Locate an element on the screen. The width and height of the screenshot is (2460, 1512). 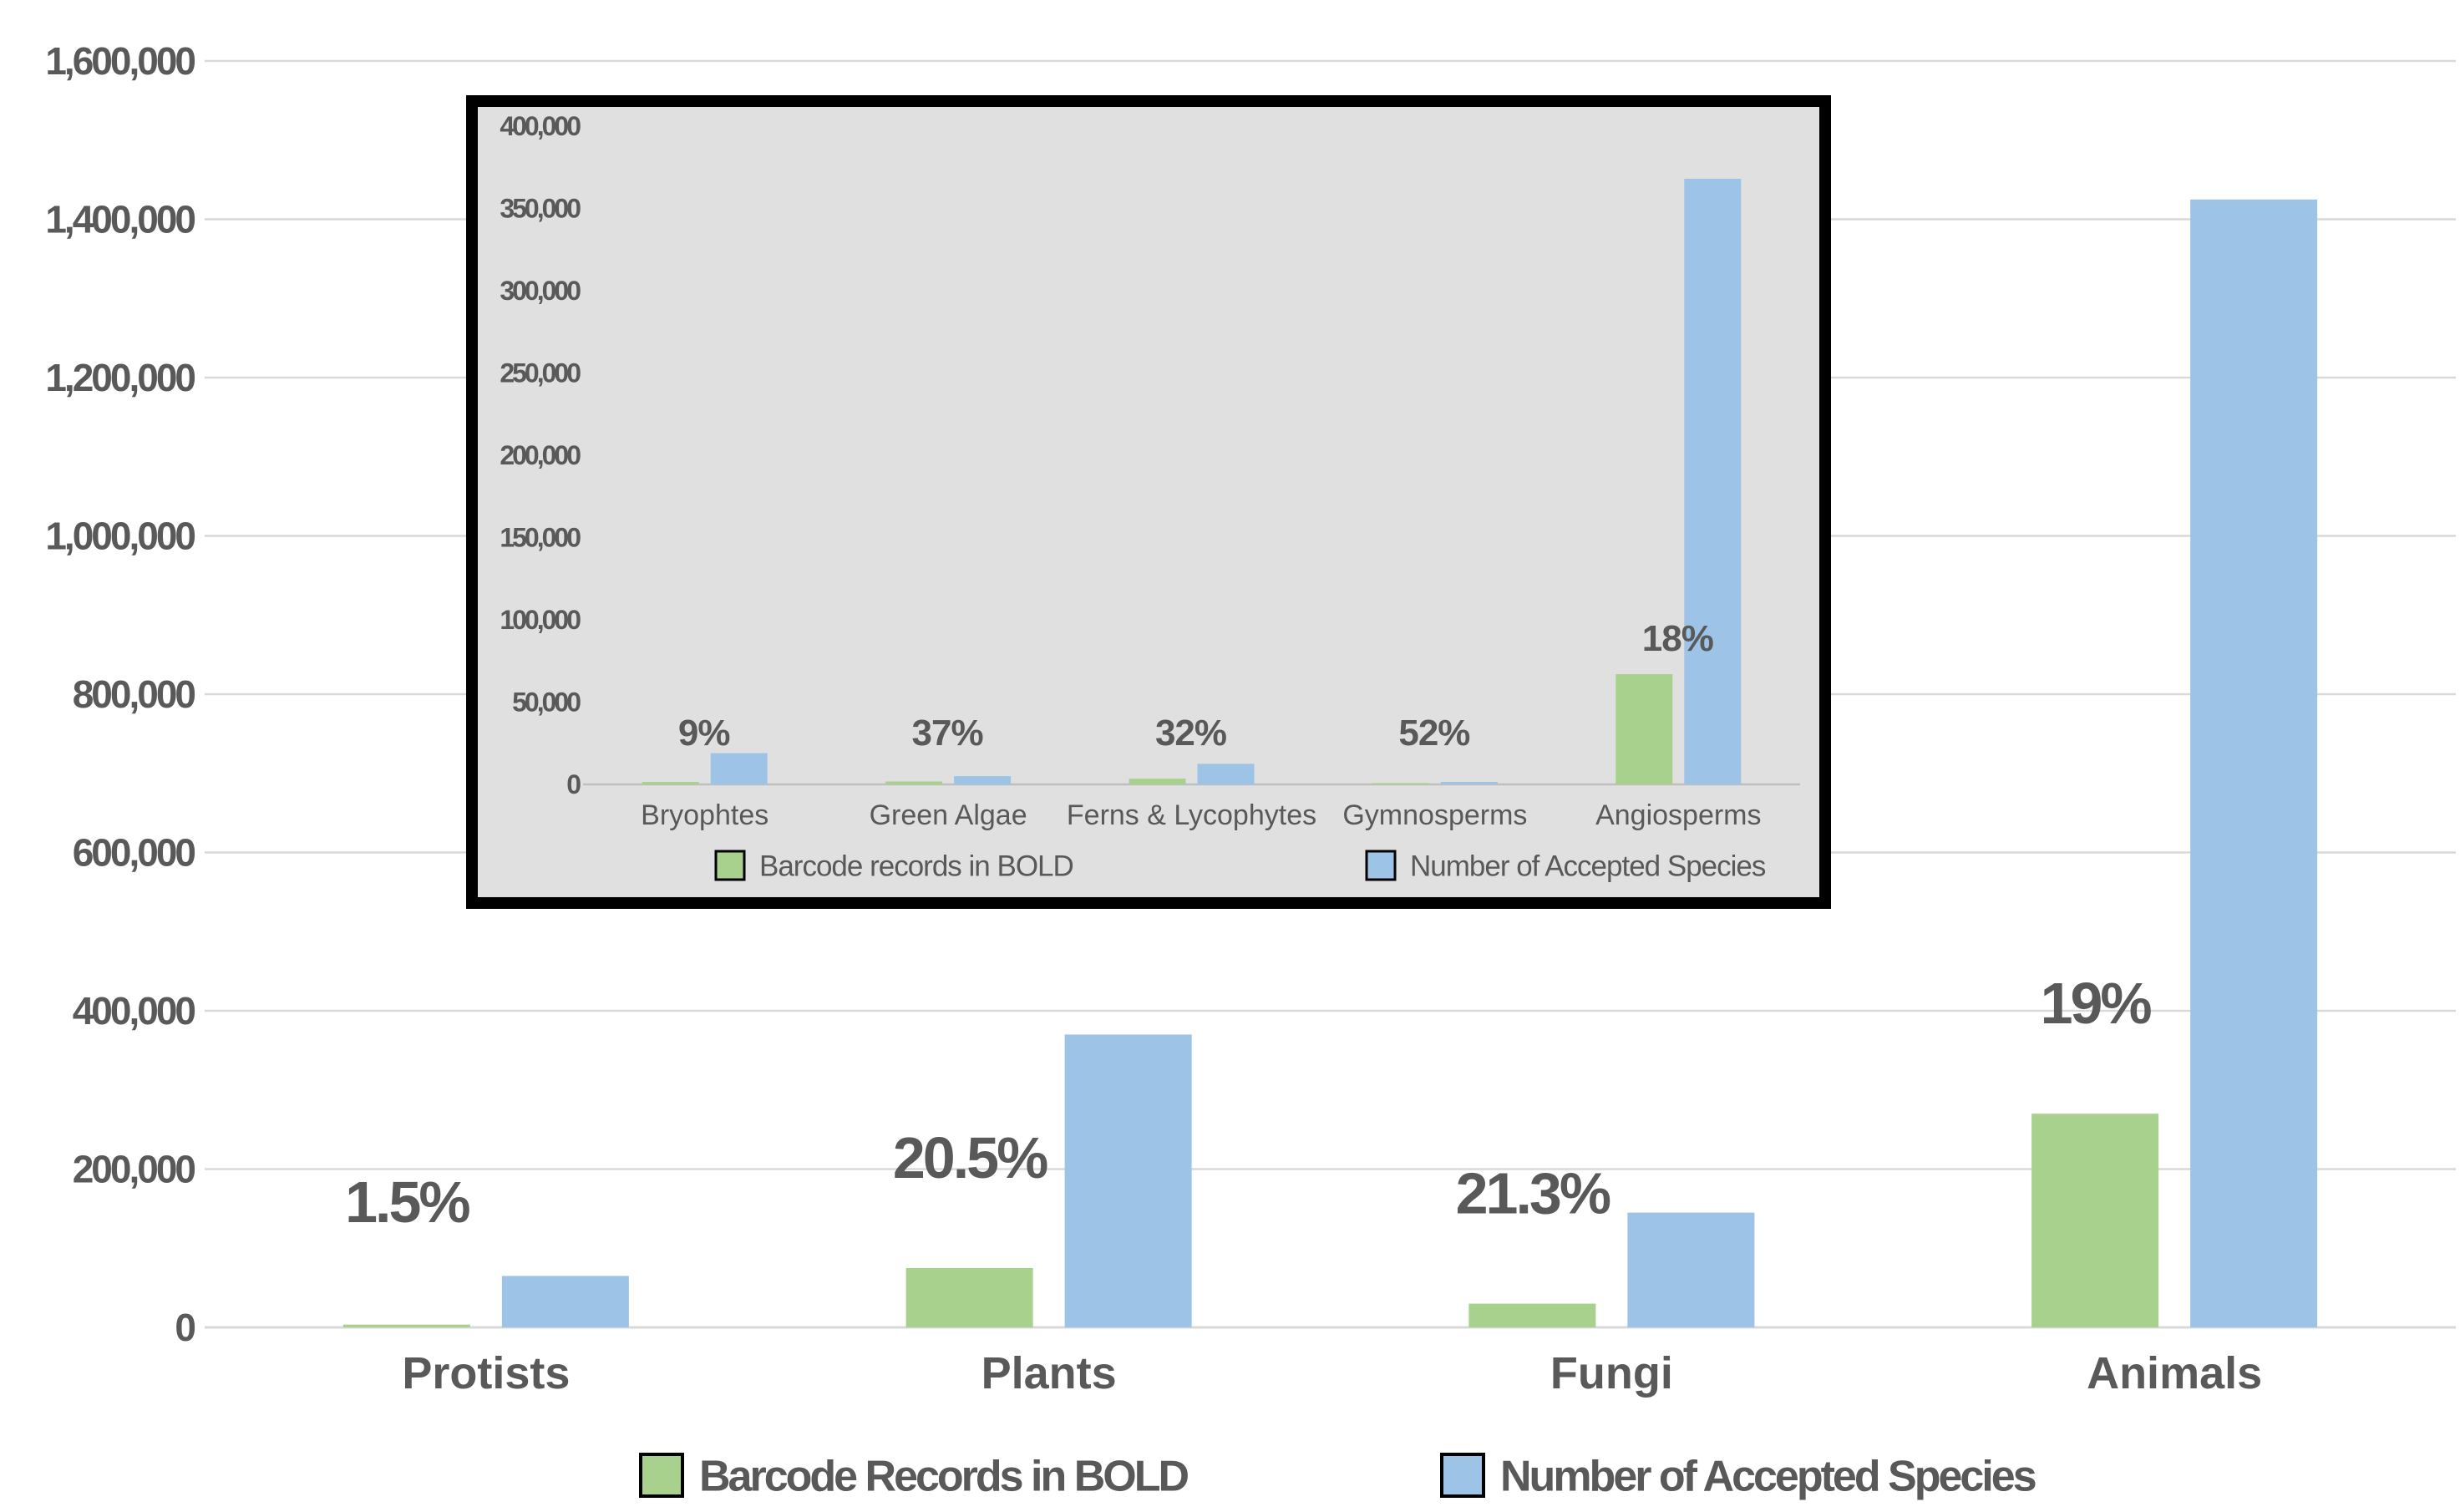
percentage-label: 18% is located at coordinates (1677, 638).